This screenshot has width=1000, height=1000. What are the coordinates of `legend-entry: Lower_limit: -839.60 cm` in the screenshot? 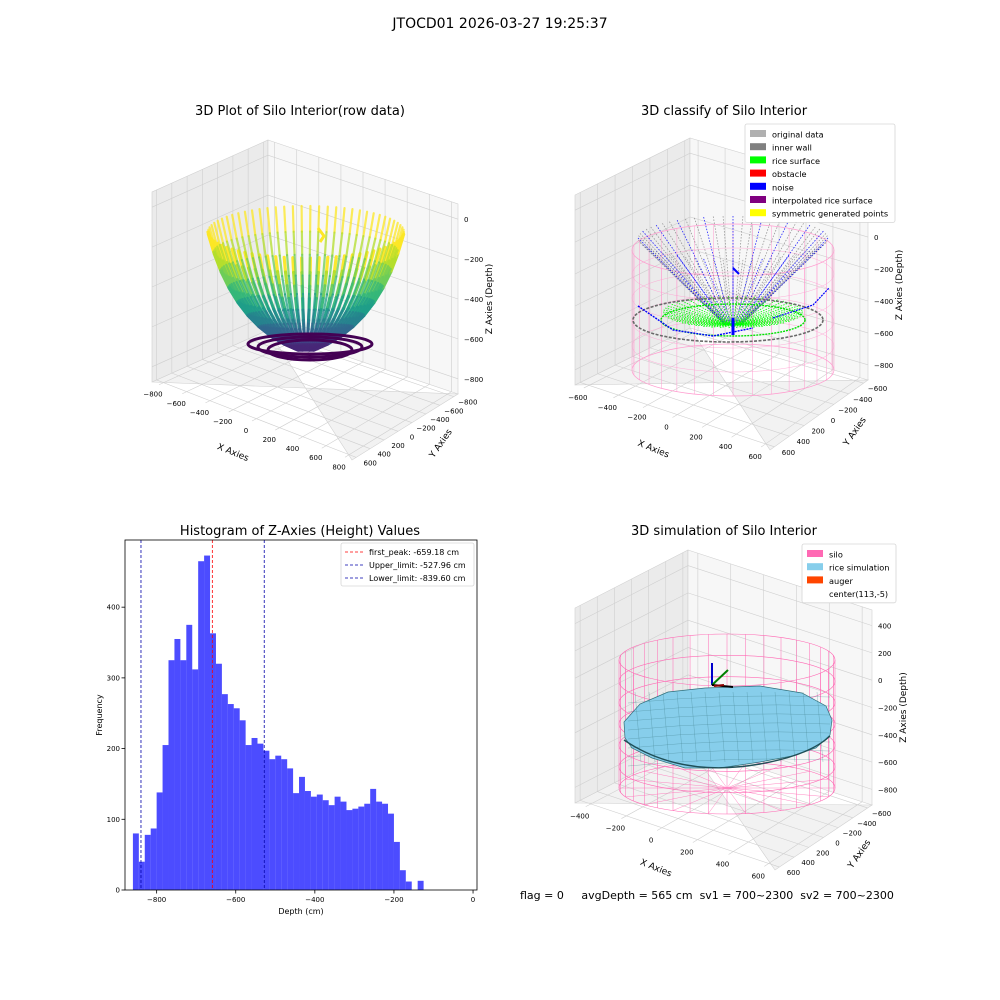 It's located at (417, 578).